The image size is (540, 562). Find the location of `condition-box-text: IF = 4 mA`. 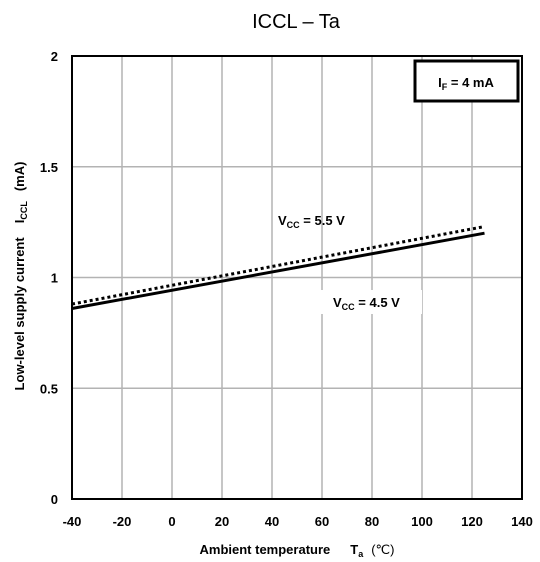

condition-box-text: IF = 4 mA is located at coordinates (466, 83).